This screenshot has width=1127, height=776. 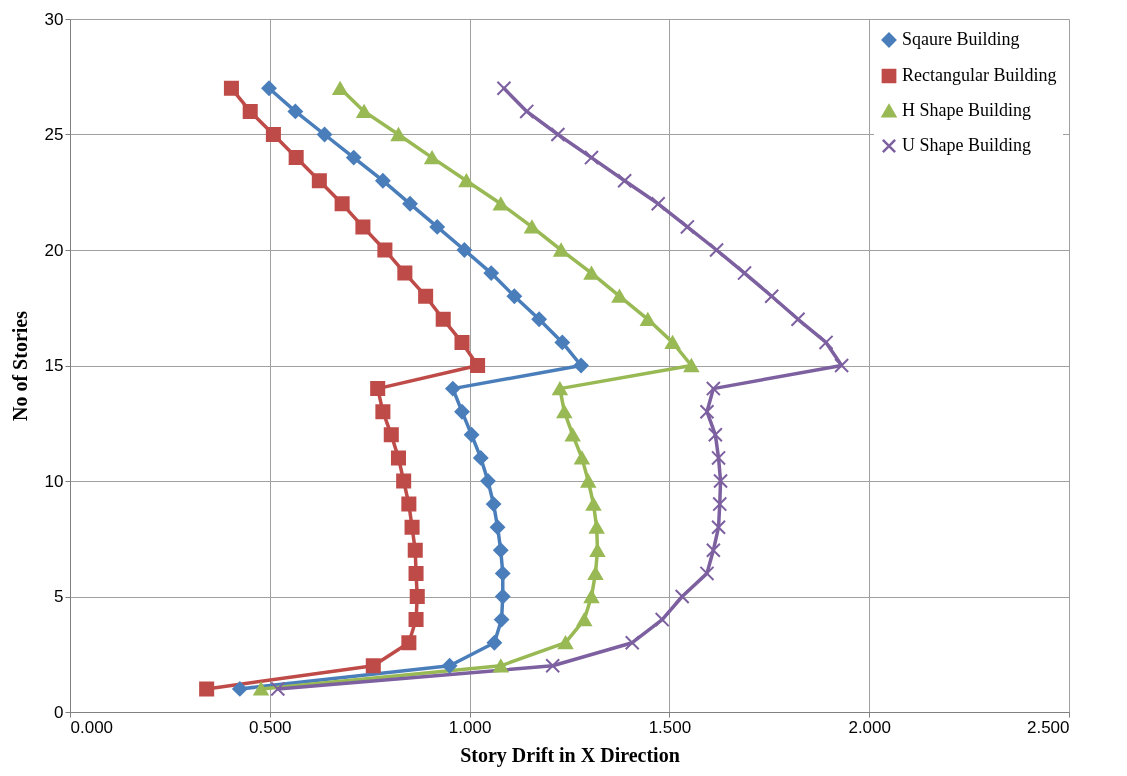 I want to click on x-tick-label: 2.500, so click(x=1048, y=727).